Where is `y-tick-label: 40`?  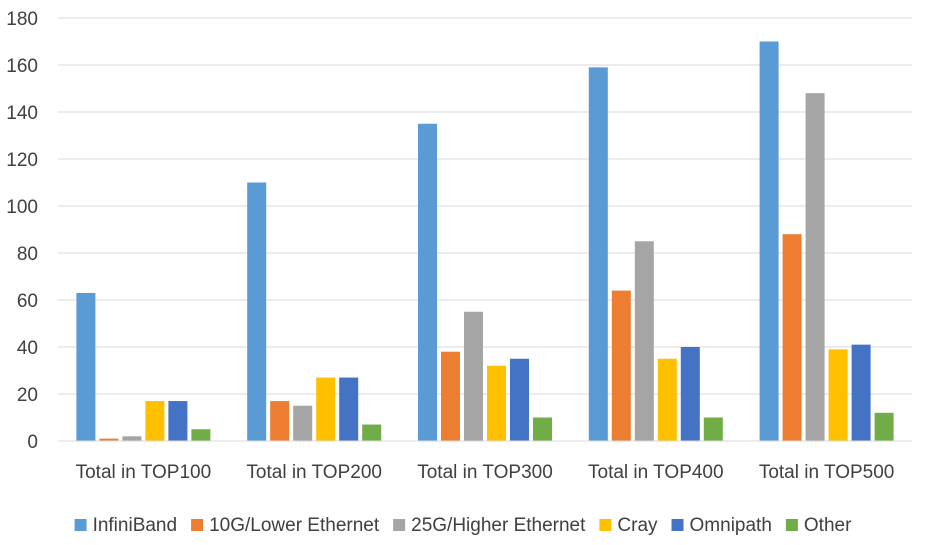 y-tick-label: 40 is located at coordinates (27, 348).